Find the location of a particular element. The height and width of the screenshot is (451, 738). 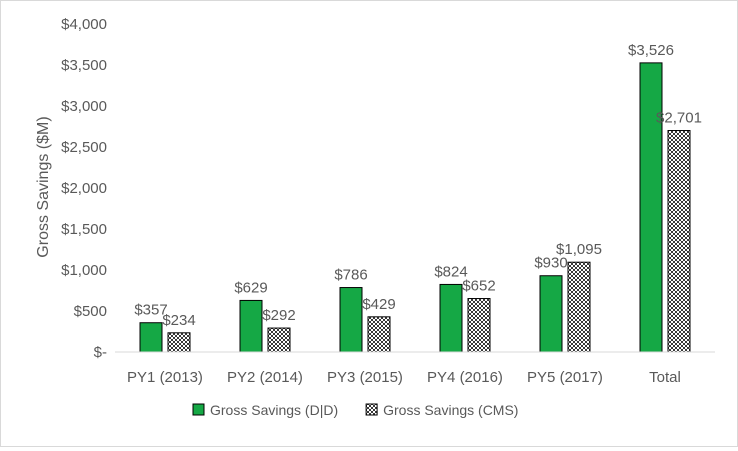

data-label: $1,095 is located at coordinates (579, 249).